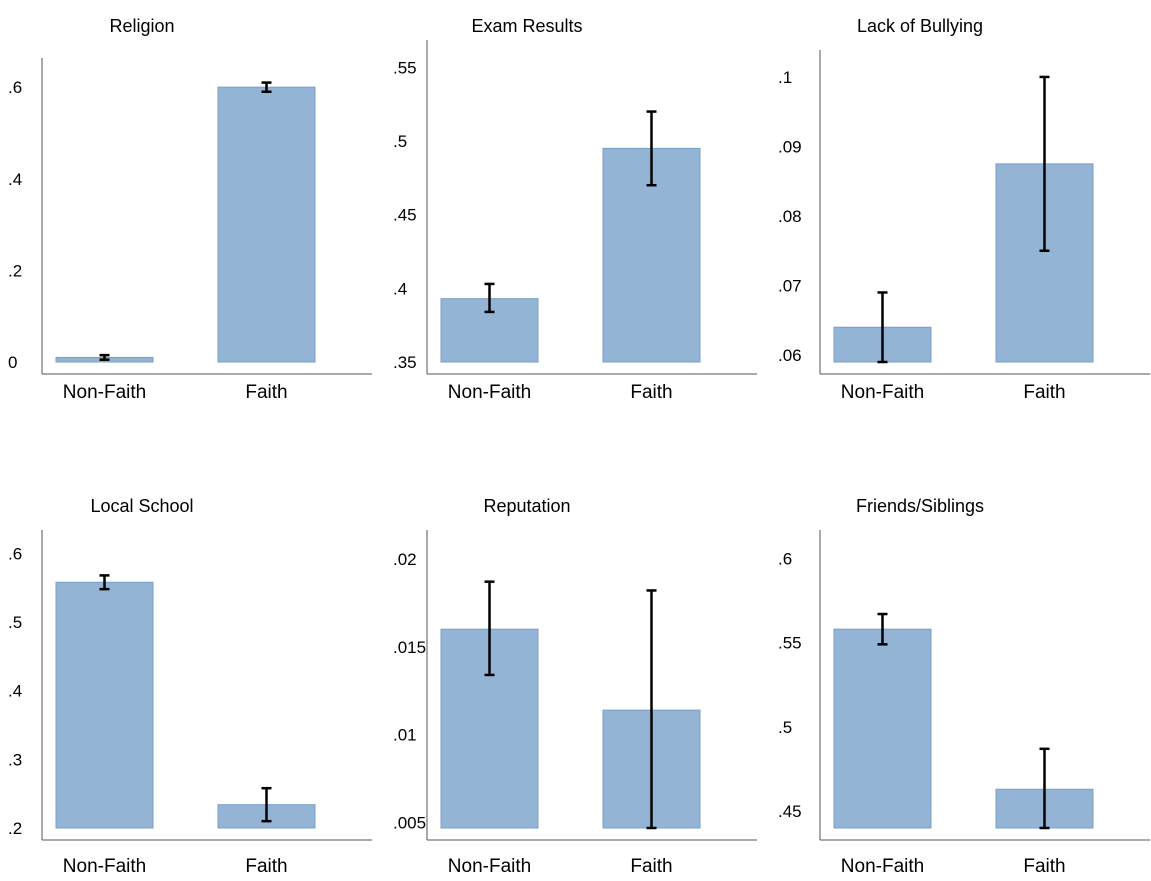 The image size is (1151, 881). I want to click on y-tick-label: .08, so click(790, 216).